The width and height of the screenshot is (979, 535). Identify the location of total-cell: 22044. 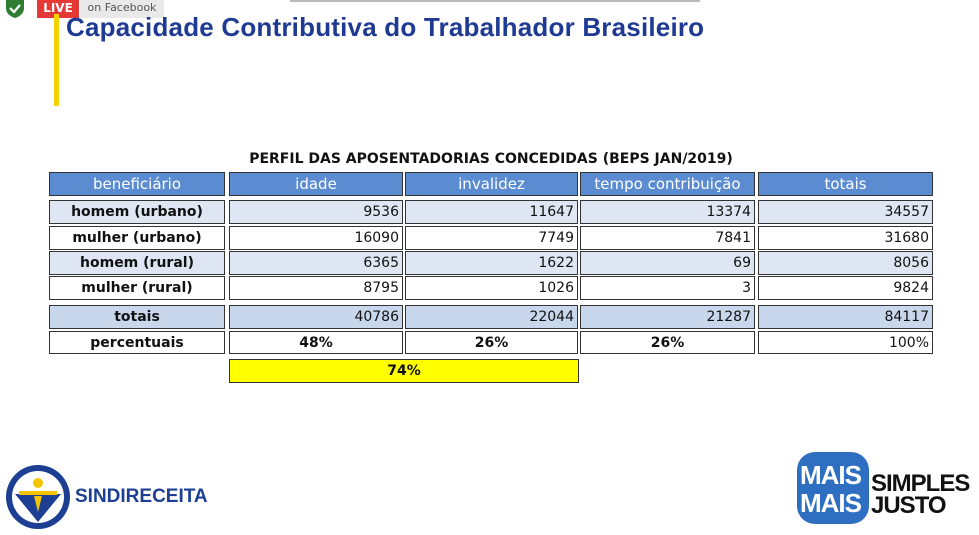
(491, 317).